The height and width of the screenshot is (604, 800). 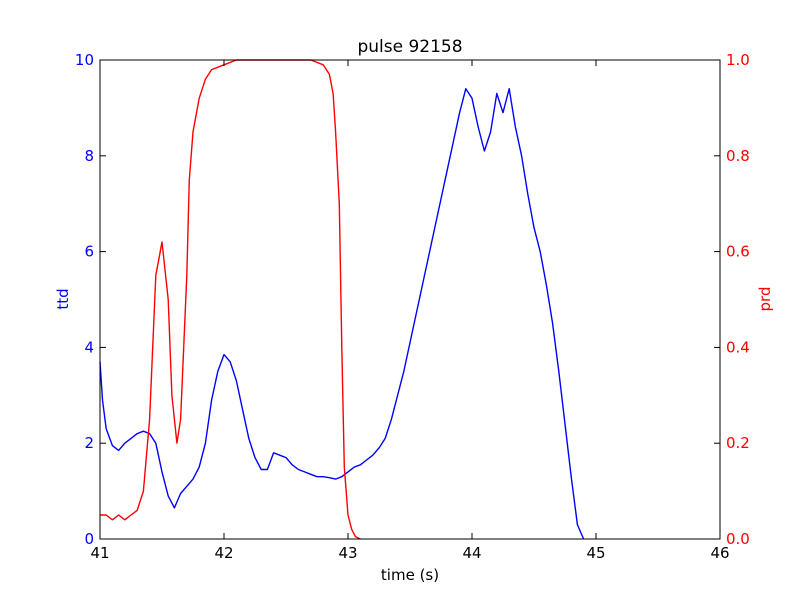 I want to click on y-axis-right-label: prd, so click(x=765, y=299).